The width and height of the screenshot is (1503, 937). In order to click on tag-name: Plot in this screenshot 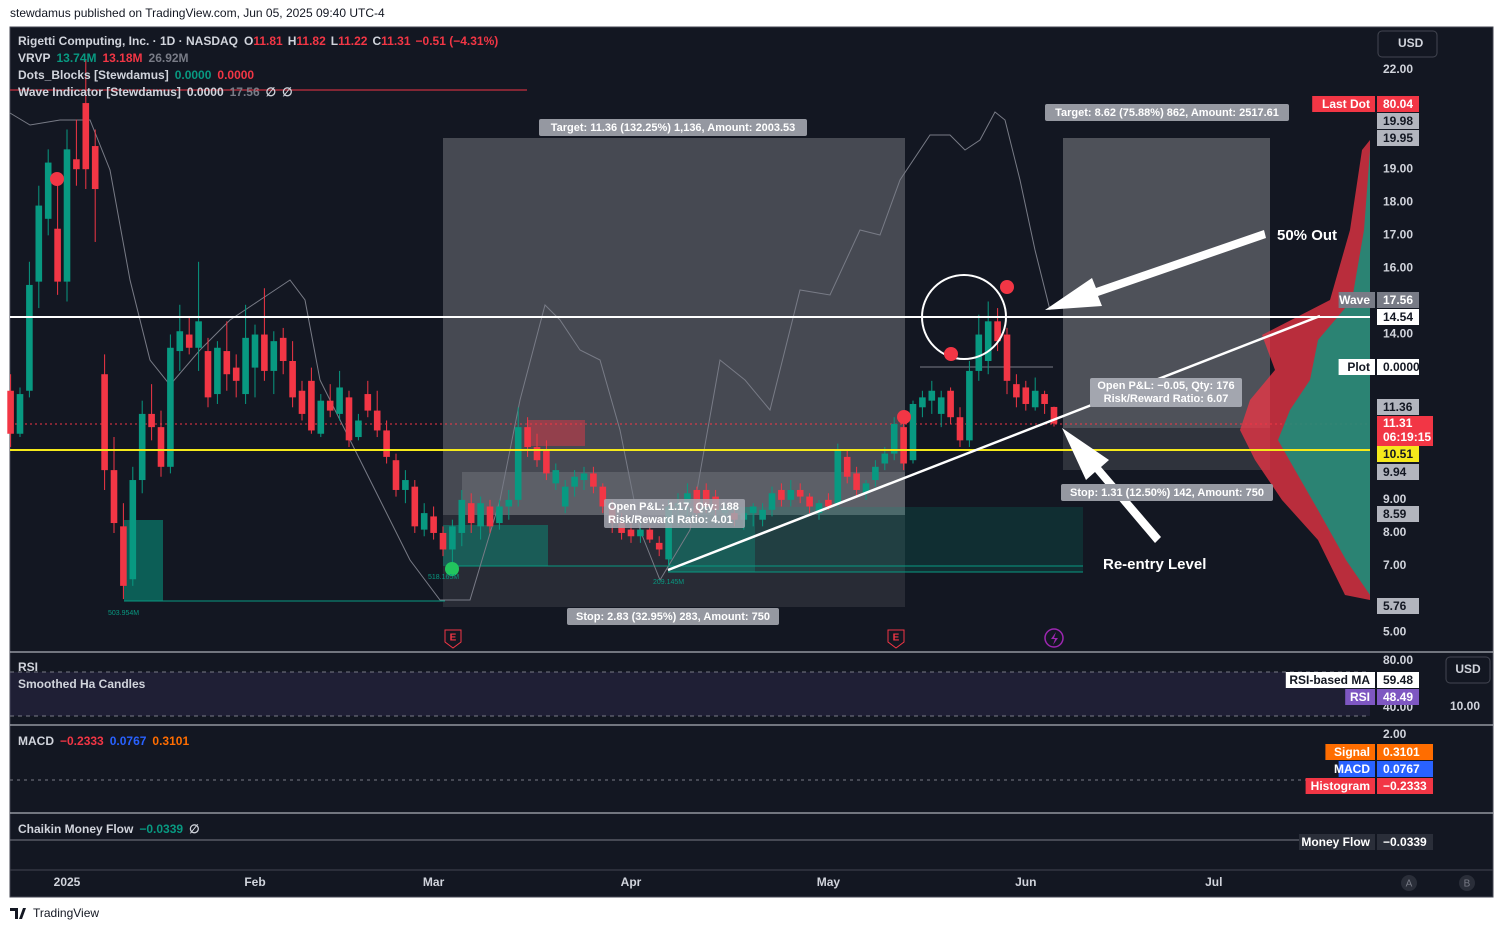, I will do `click(1358, 367)`.